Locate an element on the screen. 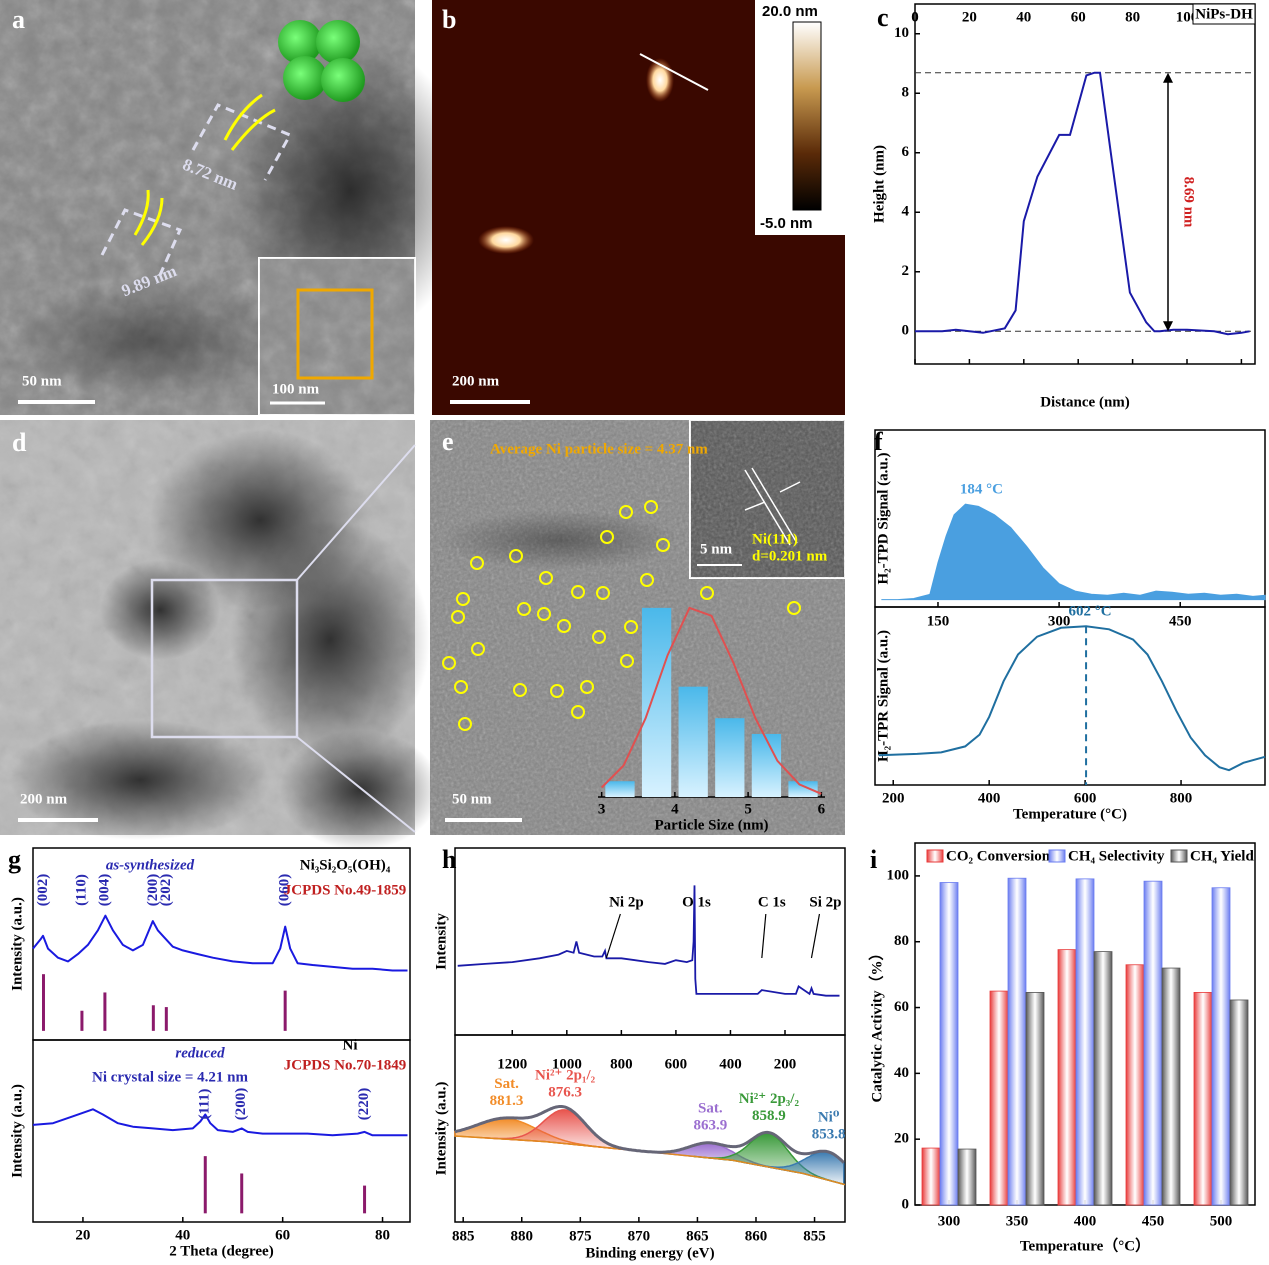  title-box is located at coordinates (1224, 14).